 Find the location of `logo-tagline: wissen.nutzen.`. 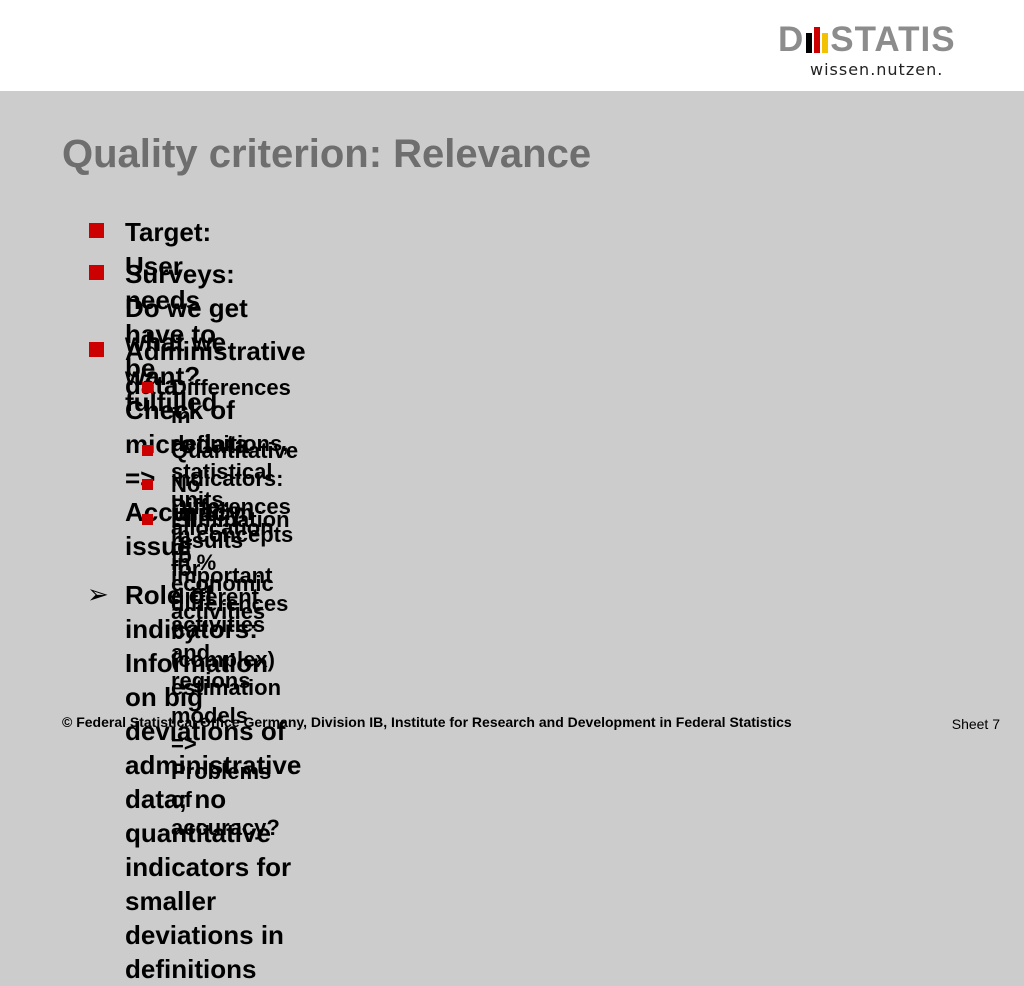

logo-tagline: wissen.nutzen. is located at coordinates (877, 69).